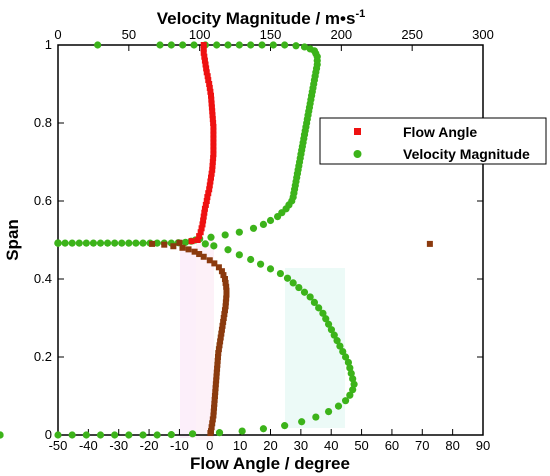 This screenshot has width=550, height=476. What do you see at coordinates (301, 445) in the screenshot?
I see `bottom-tick-label: 30` at bounding box center [301, 445].